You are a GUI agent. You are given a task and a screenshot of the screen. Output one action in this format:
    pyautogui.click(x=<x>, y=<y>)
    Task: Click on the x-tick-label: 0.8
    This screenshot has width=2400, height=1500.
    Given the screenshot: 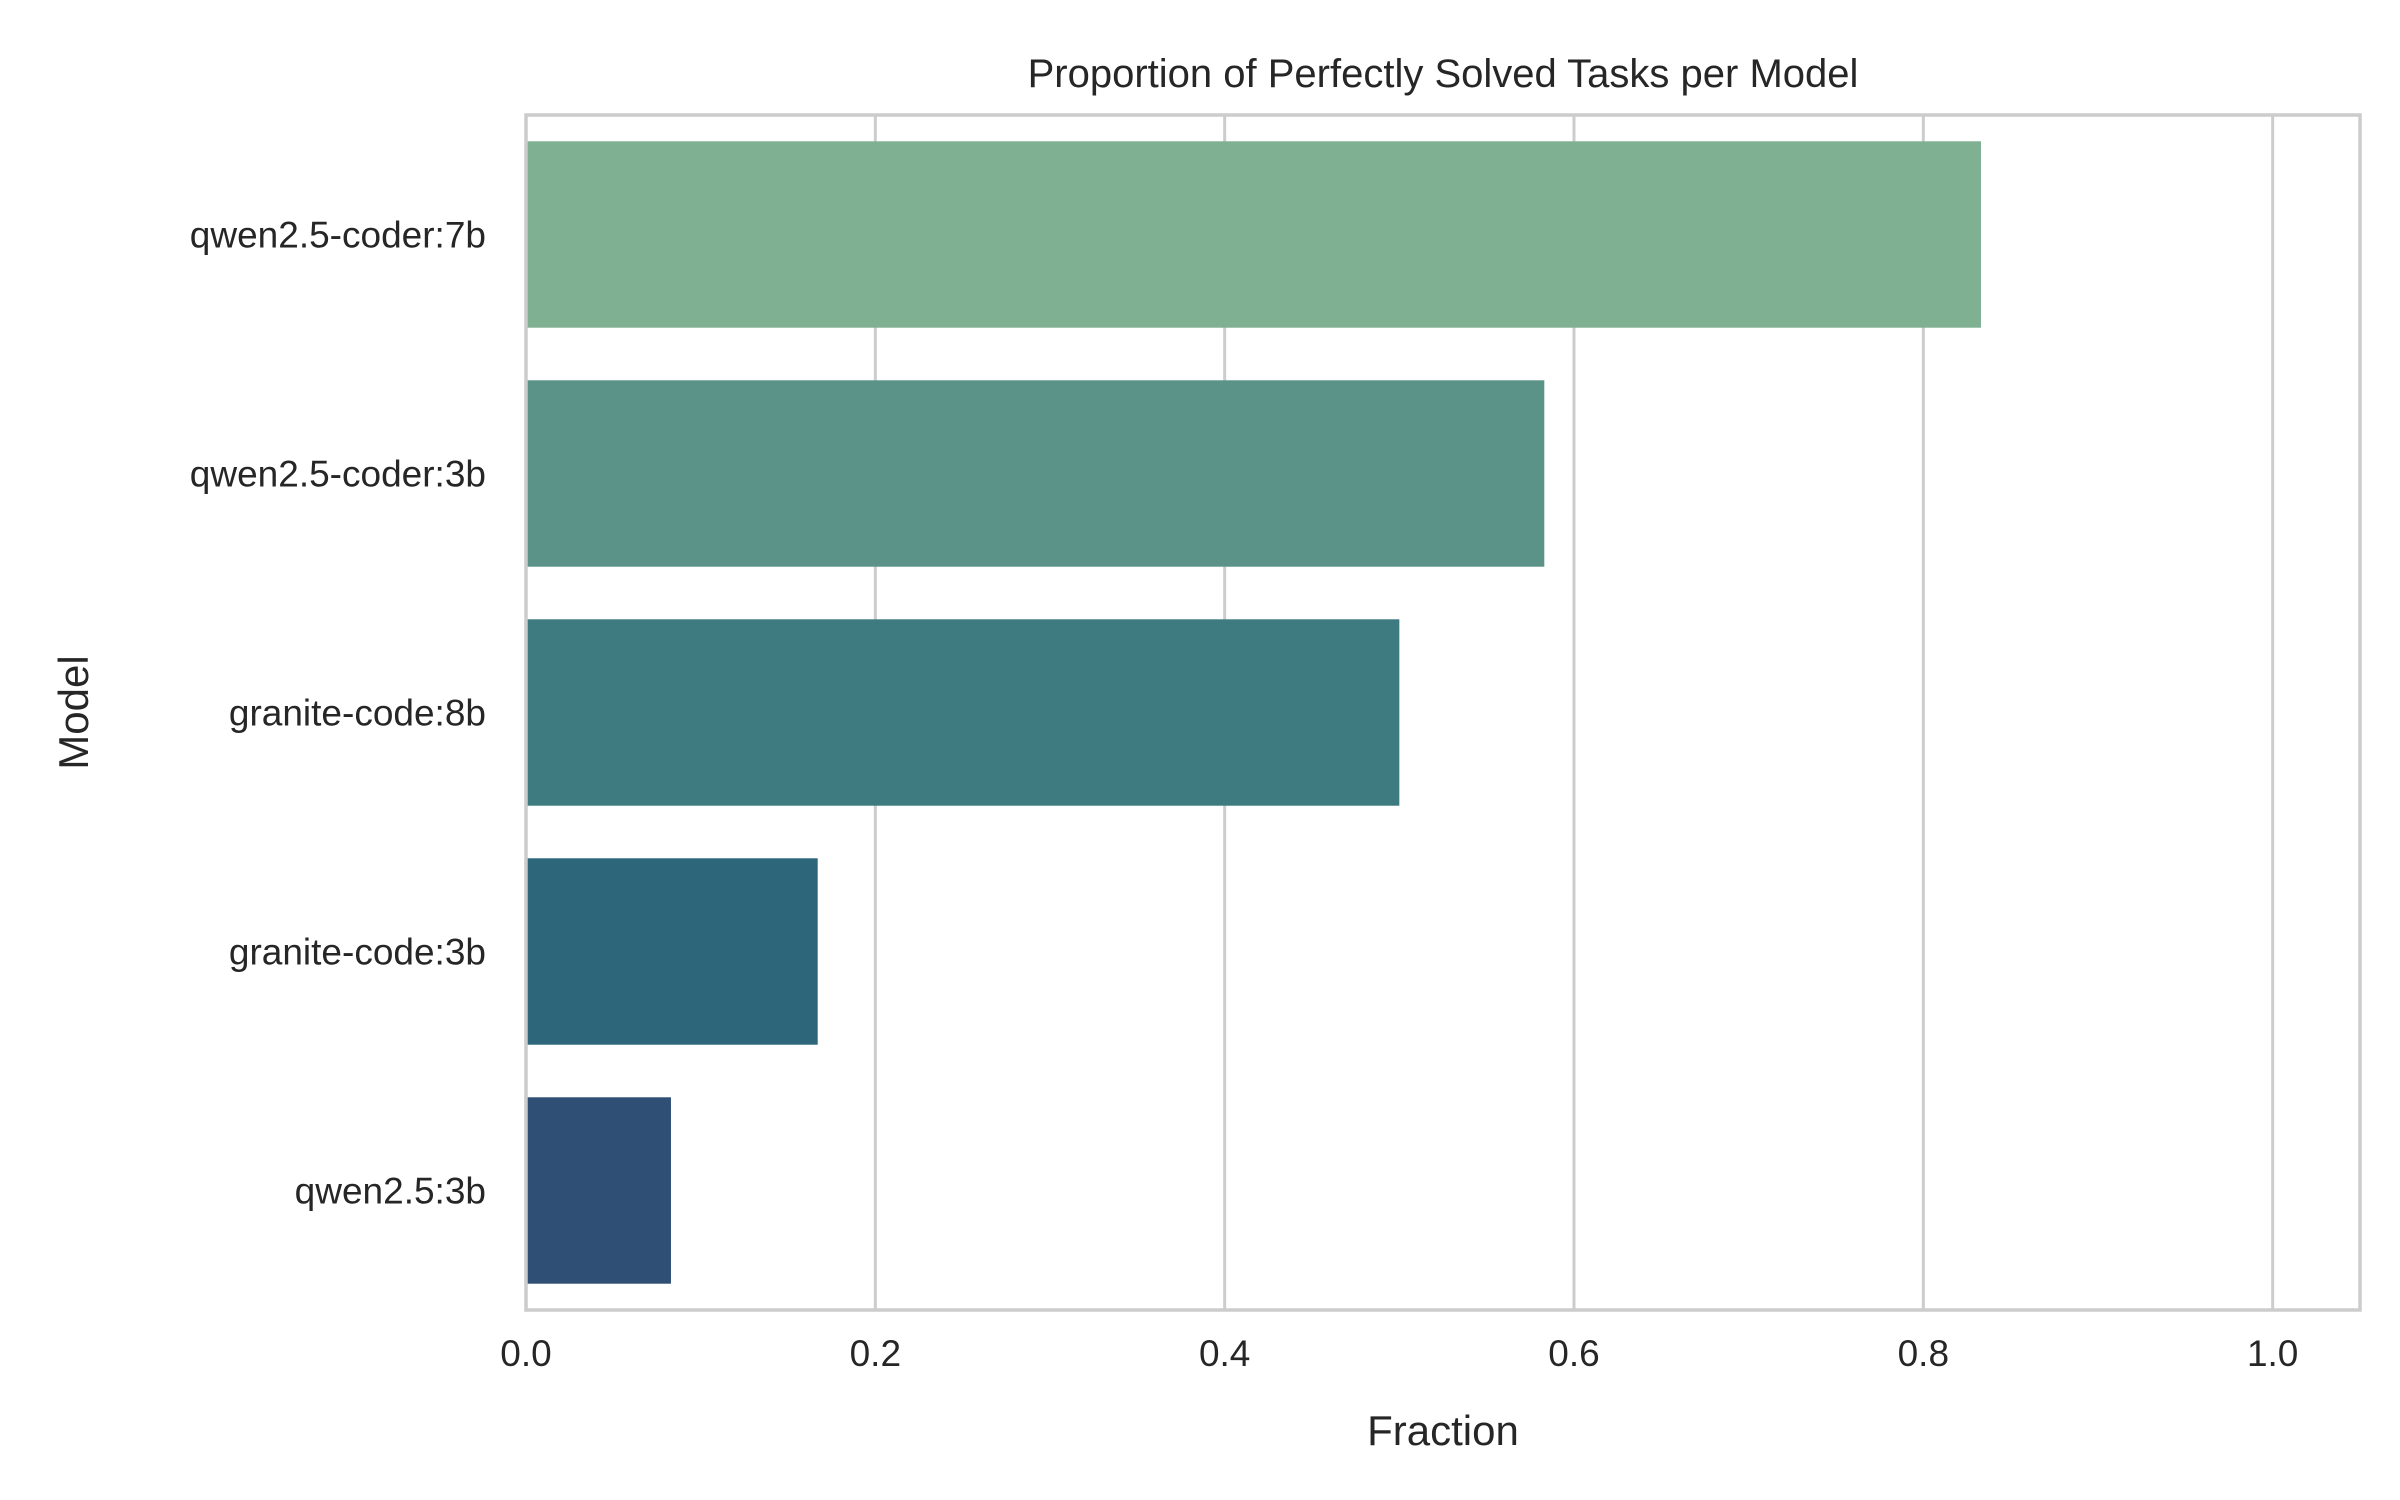 What is the action you would take?
    pyautogui.click(x=1923, y=1353)
    